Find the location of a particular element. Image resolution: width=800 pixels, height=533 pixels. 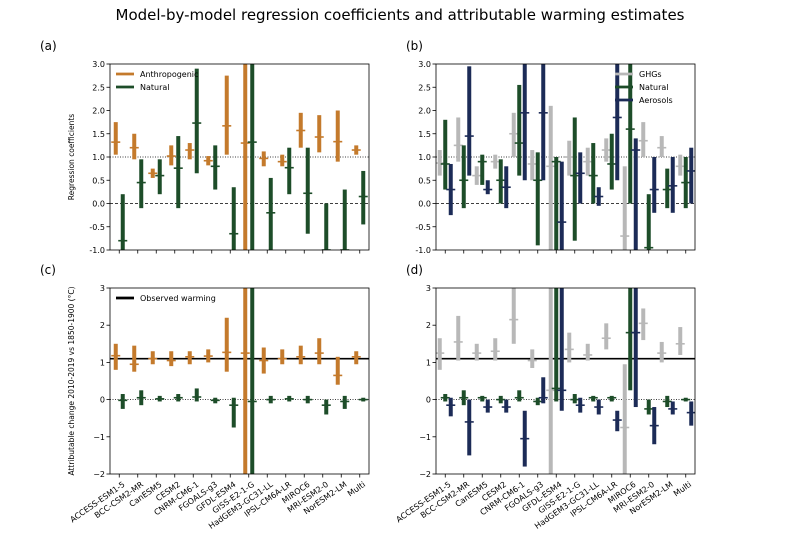

legend: Observed warming is located at coordinates (166, 298).